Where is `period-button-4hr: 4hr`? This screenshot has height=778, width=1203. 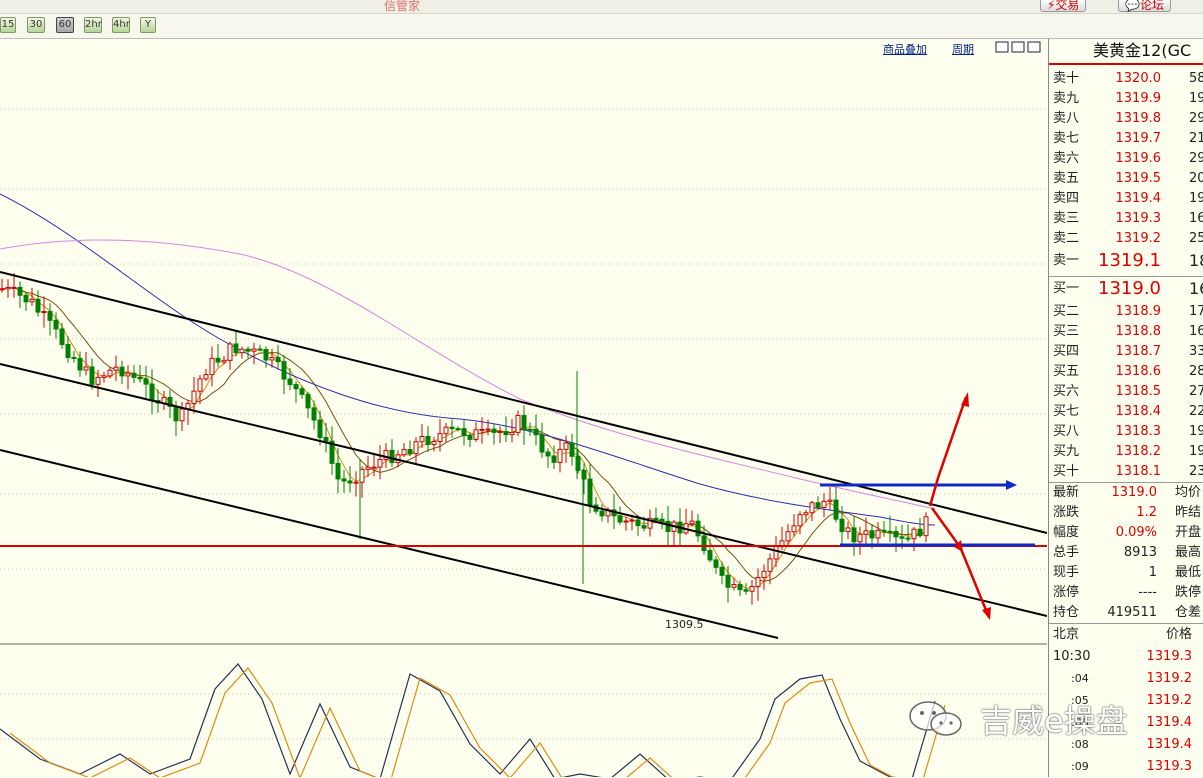 period-button-4hr: 4hr is located at coordinates (121, 25).